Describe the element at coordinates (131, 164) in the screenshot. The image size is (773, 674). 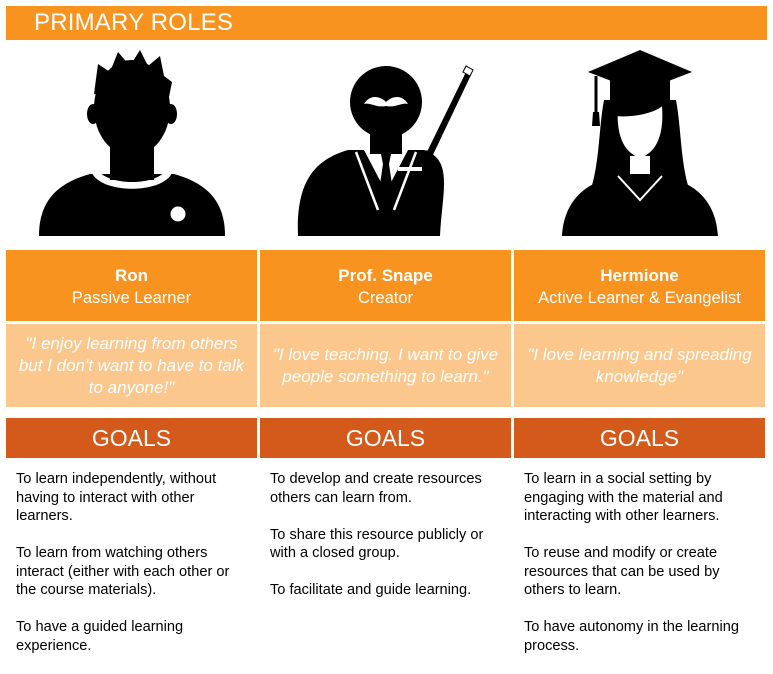
I see `student-silhouette-icon: Created by Rémy Médard` at that location.